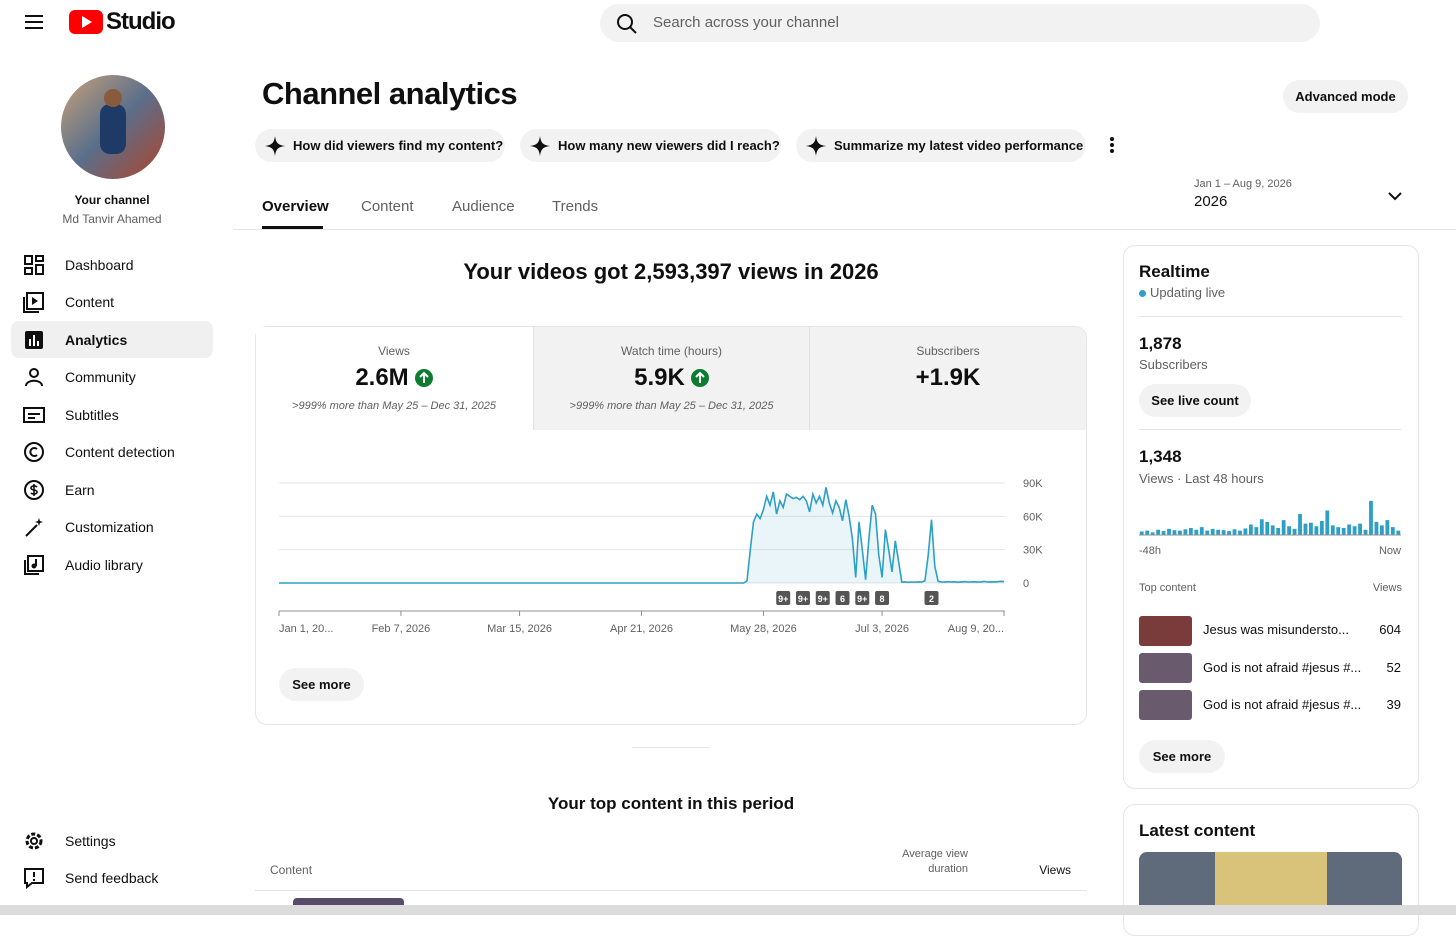 The image size is (1456, 936). What do you see at coordinates (659, 377) in the screenshot?
I see `metric-value: 5.9K` at bounding box center [659, 377].